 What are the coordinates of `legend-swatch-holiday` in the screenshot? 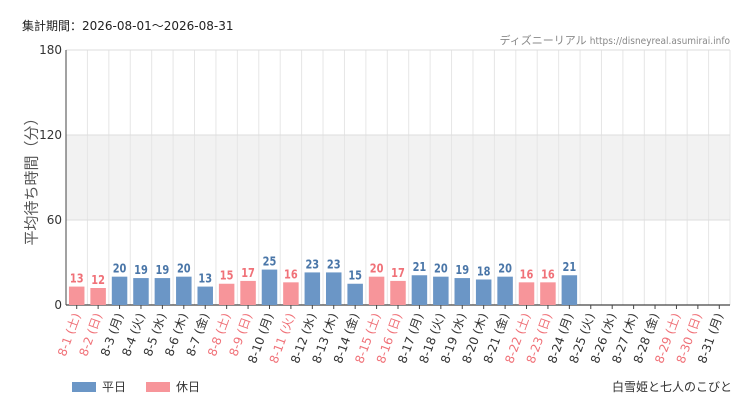 It's located at (158, 386).